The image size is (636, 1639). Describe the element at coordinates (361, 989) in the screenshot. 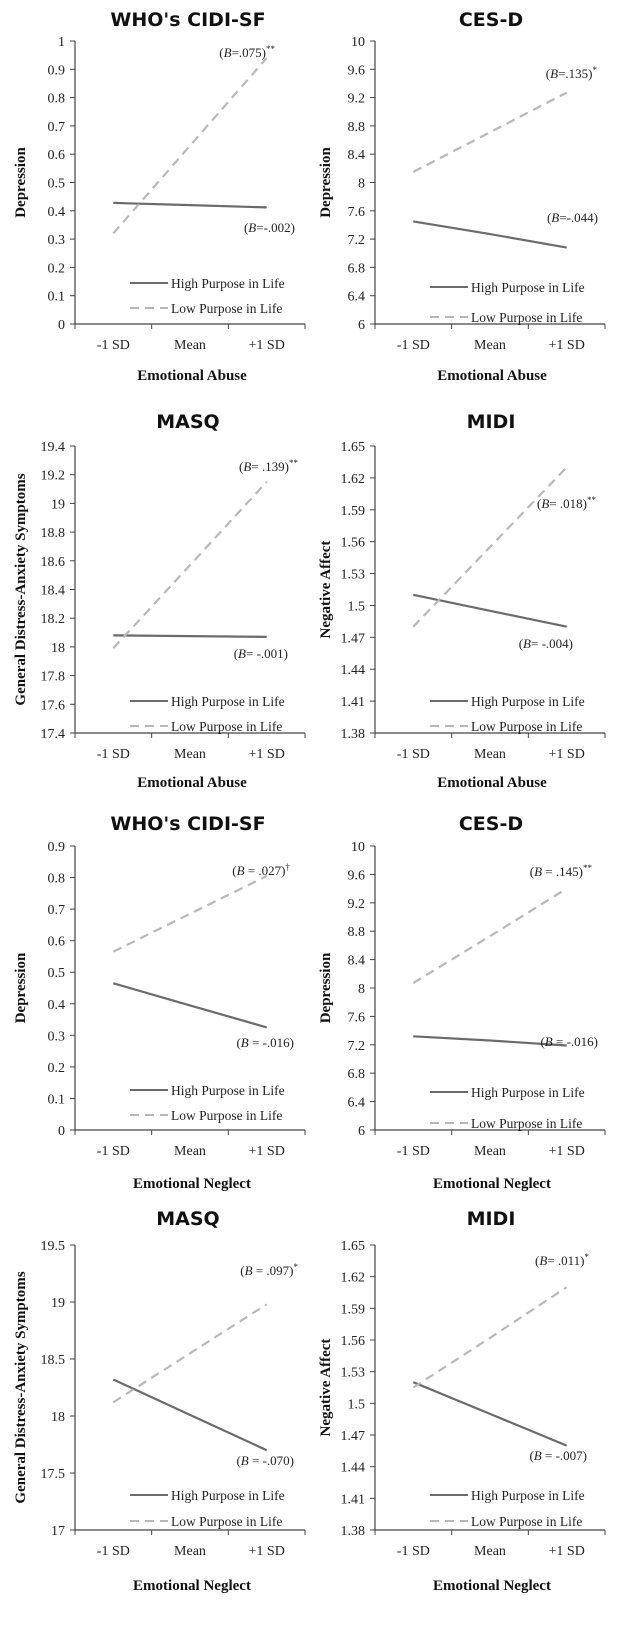

I see `y-tick-label: 8` at that location.